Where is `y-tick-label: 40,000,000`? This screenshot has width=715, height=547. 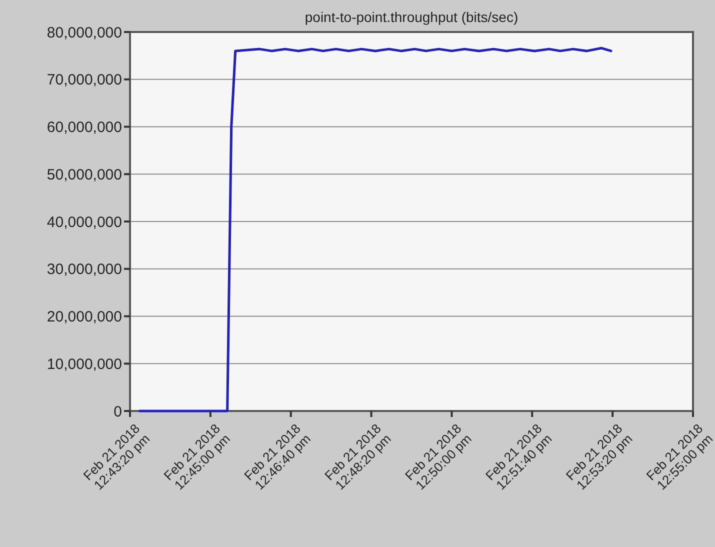
y-tick-label: 40,000,000 is located at coordinates (84, 222).